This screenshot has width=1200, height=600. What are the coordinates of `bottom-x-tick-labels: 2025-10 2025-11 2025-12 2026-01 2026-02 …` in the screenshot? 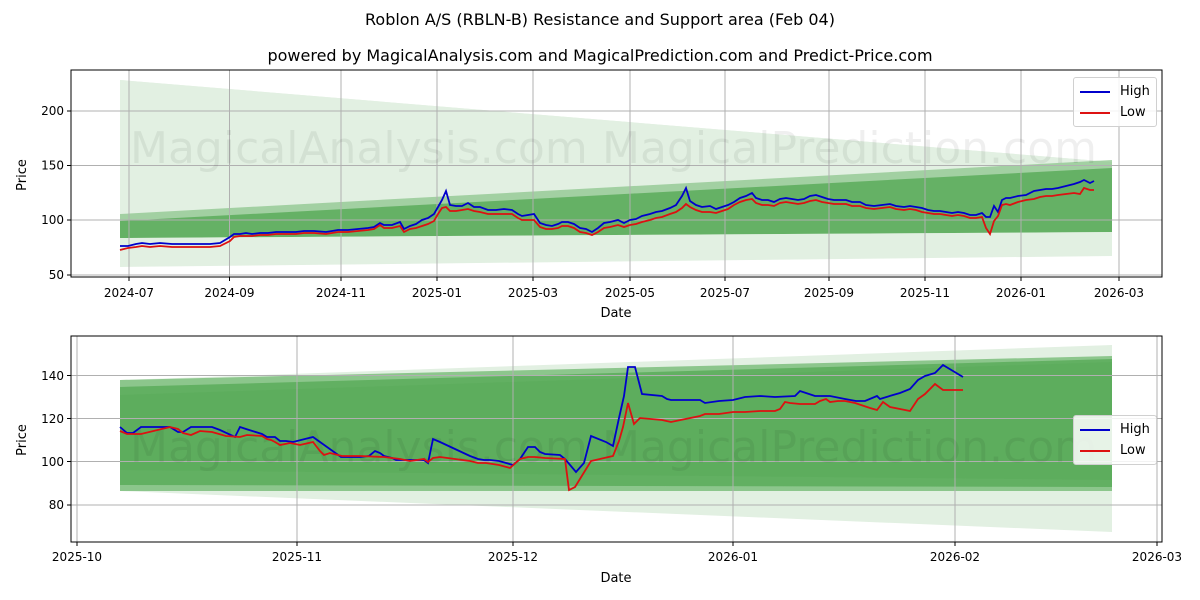 It's located at (617, 557).